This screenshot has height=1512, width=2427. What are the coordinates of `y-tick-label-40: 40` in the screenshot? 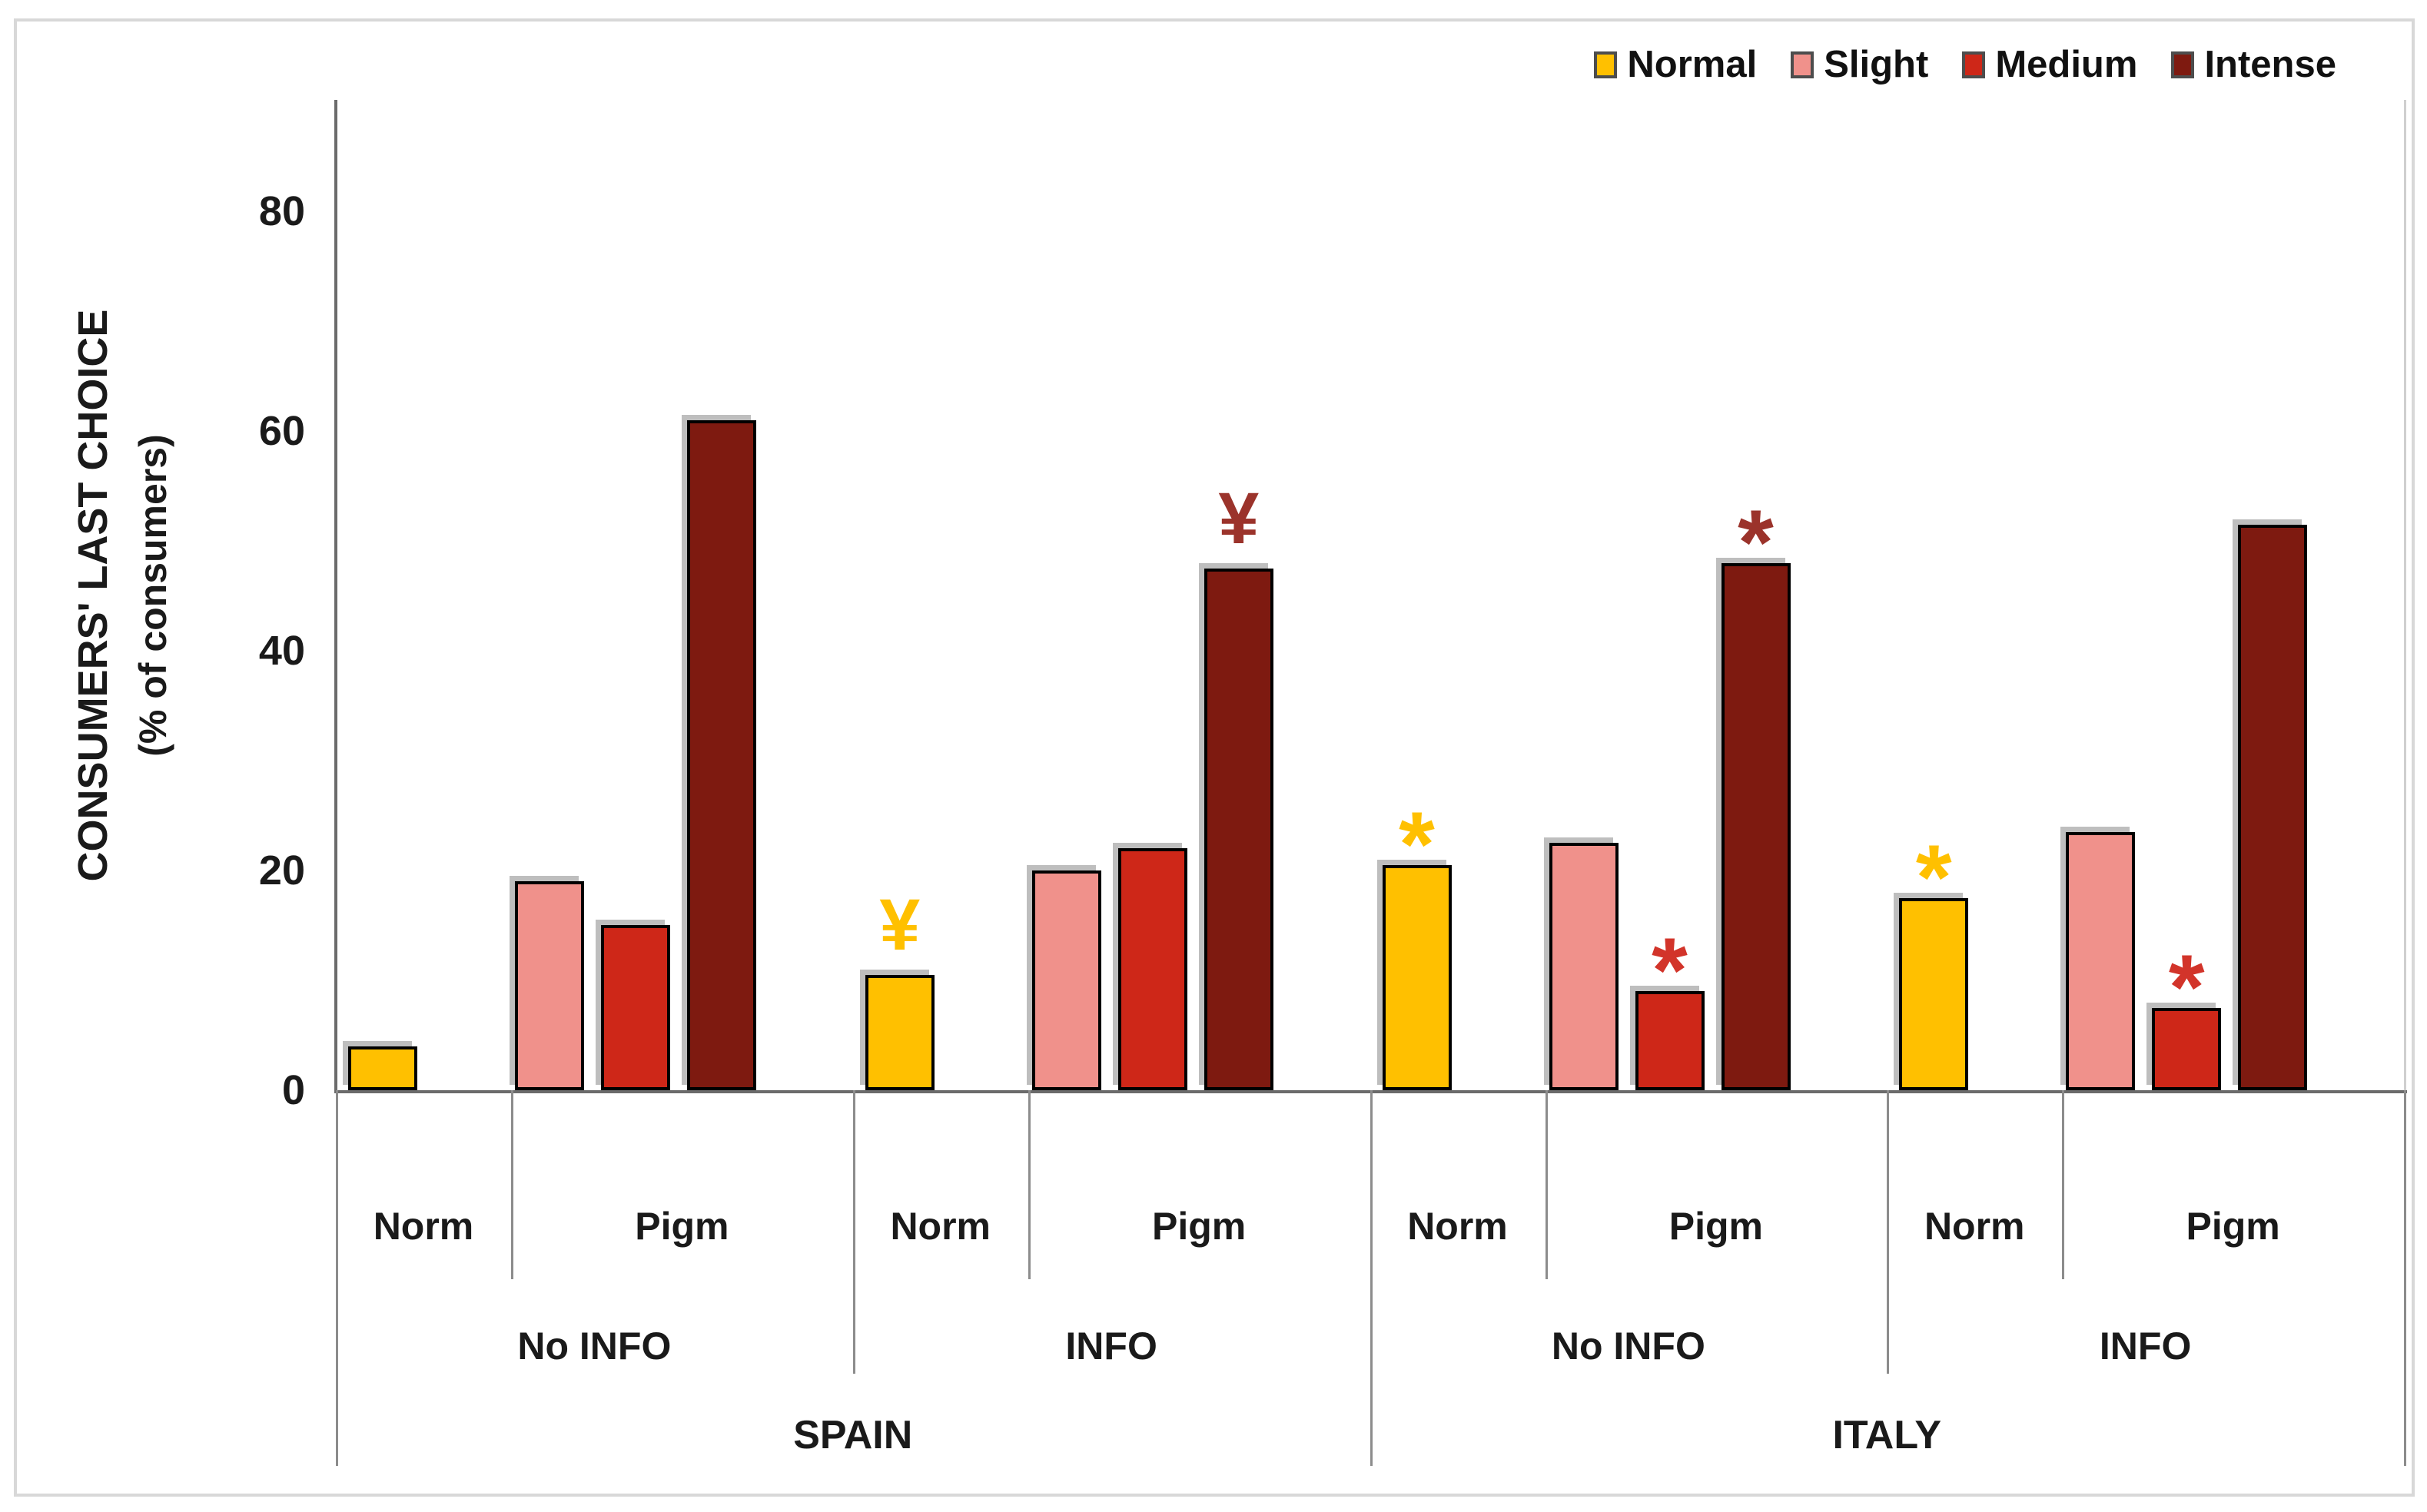 It's located at (281, 651).